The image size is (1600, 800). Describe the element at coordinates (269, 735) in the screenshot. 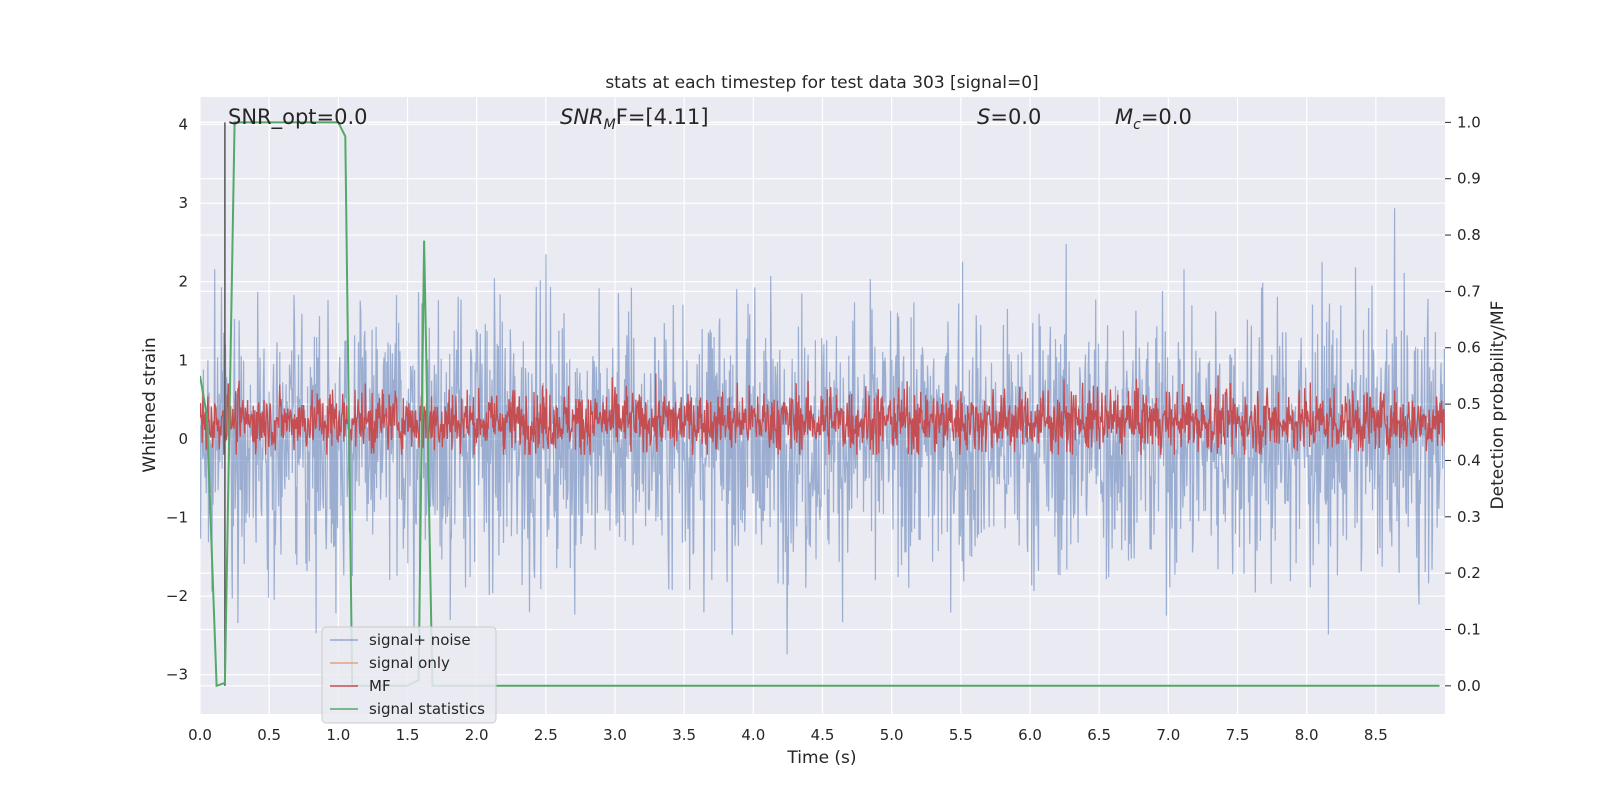

I see `x-tick-label: 0.5` at that location.